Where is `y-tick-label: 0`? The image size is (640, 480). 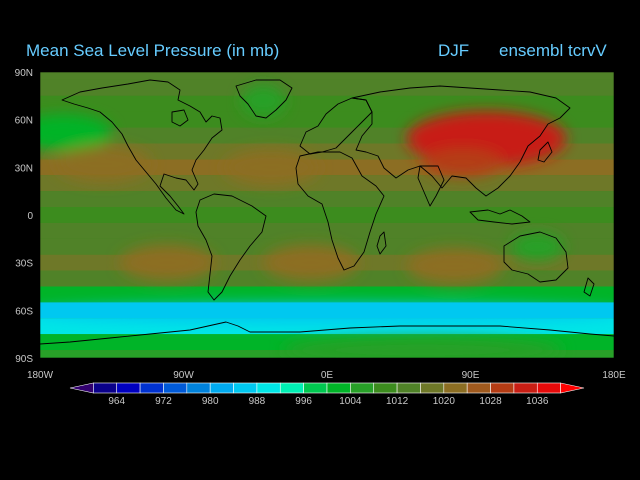 y-tick-label: 0 is located at coordinates (30, 216).